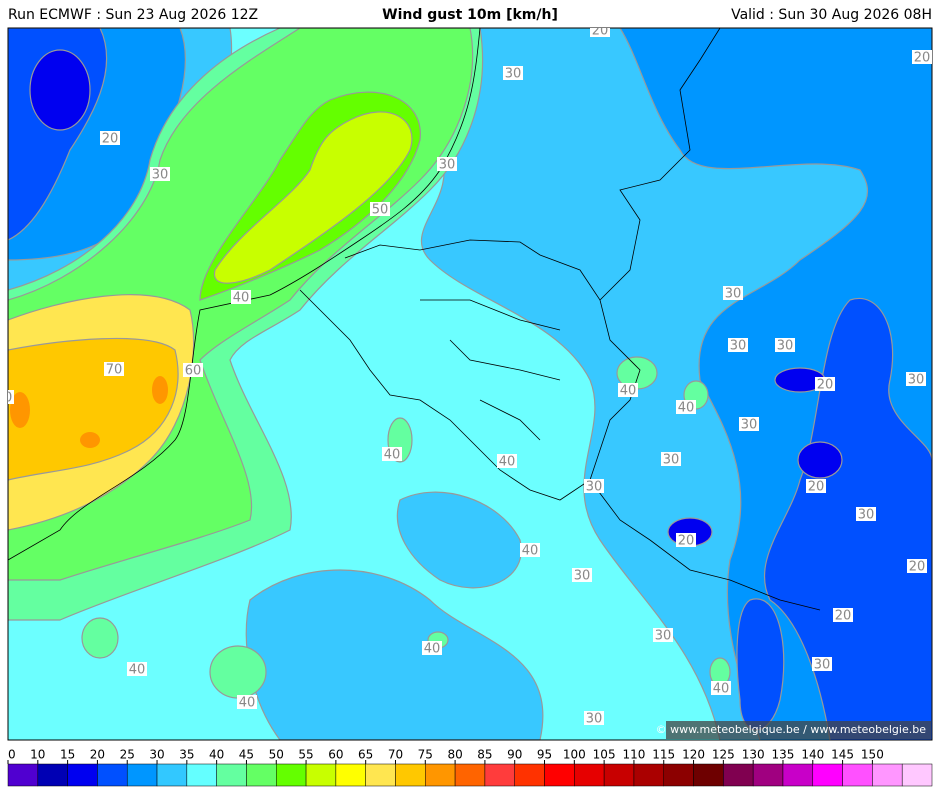 Image resolution: width=940 pixels, height=804 pixels. Describe the element at coordinates (67, 755) in the screenshot. I see `colorbar-tick-label: 15` at that location.